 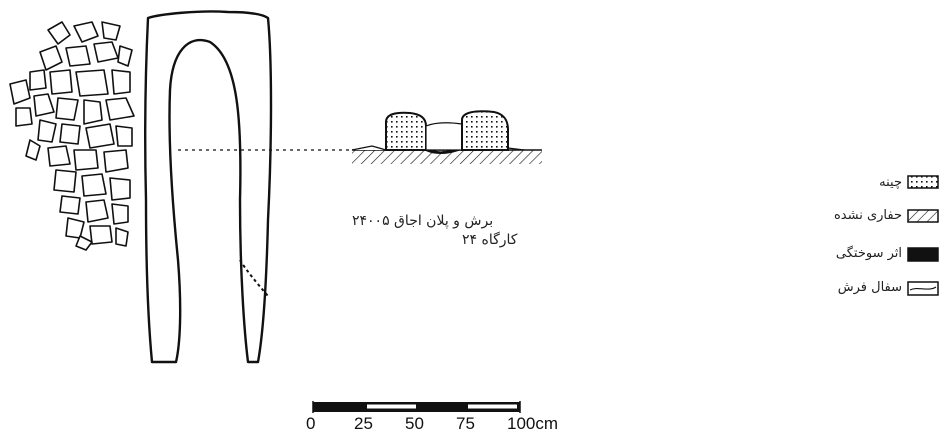 What do you see at coordinates (311, 423) in the screenshot?
I see `scale-tick-0: 0` at bounding box center [311, 423].